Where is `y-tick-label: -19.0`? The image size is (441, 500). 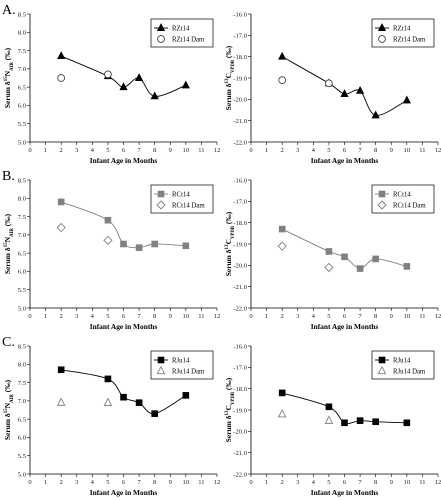
y-tick-label: -19.0 is located at coordinates (240, 78).